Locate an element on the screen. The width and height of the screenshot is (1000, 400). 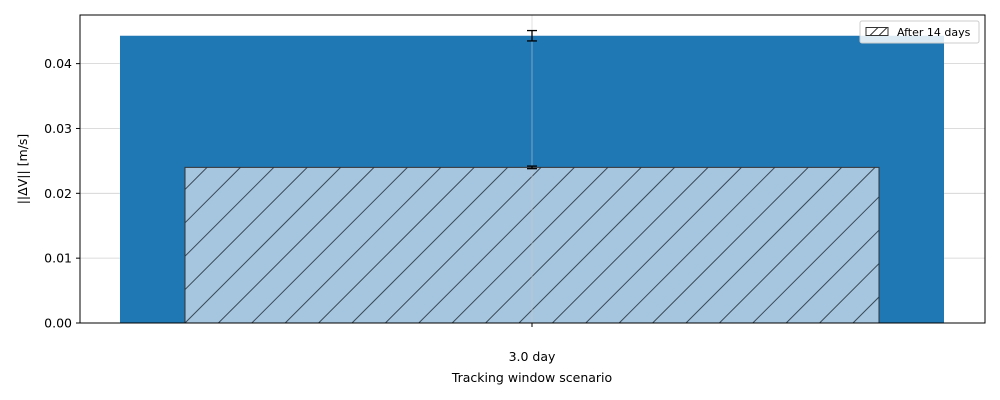
legend-swatch-box is located at coordinates (877, 31).